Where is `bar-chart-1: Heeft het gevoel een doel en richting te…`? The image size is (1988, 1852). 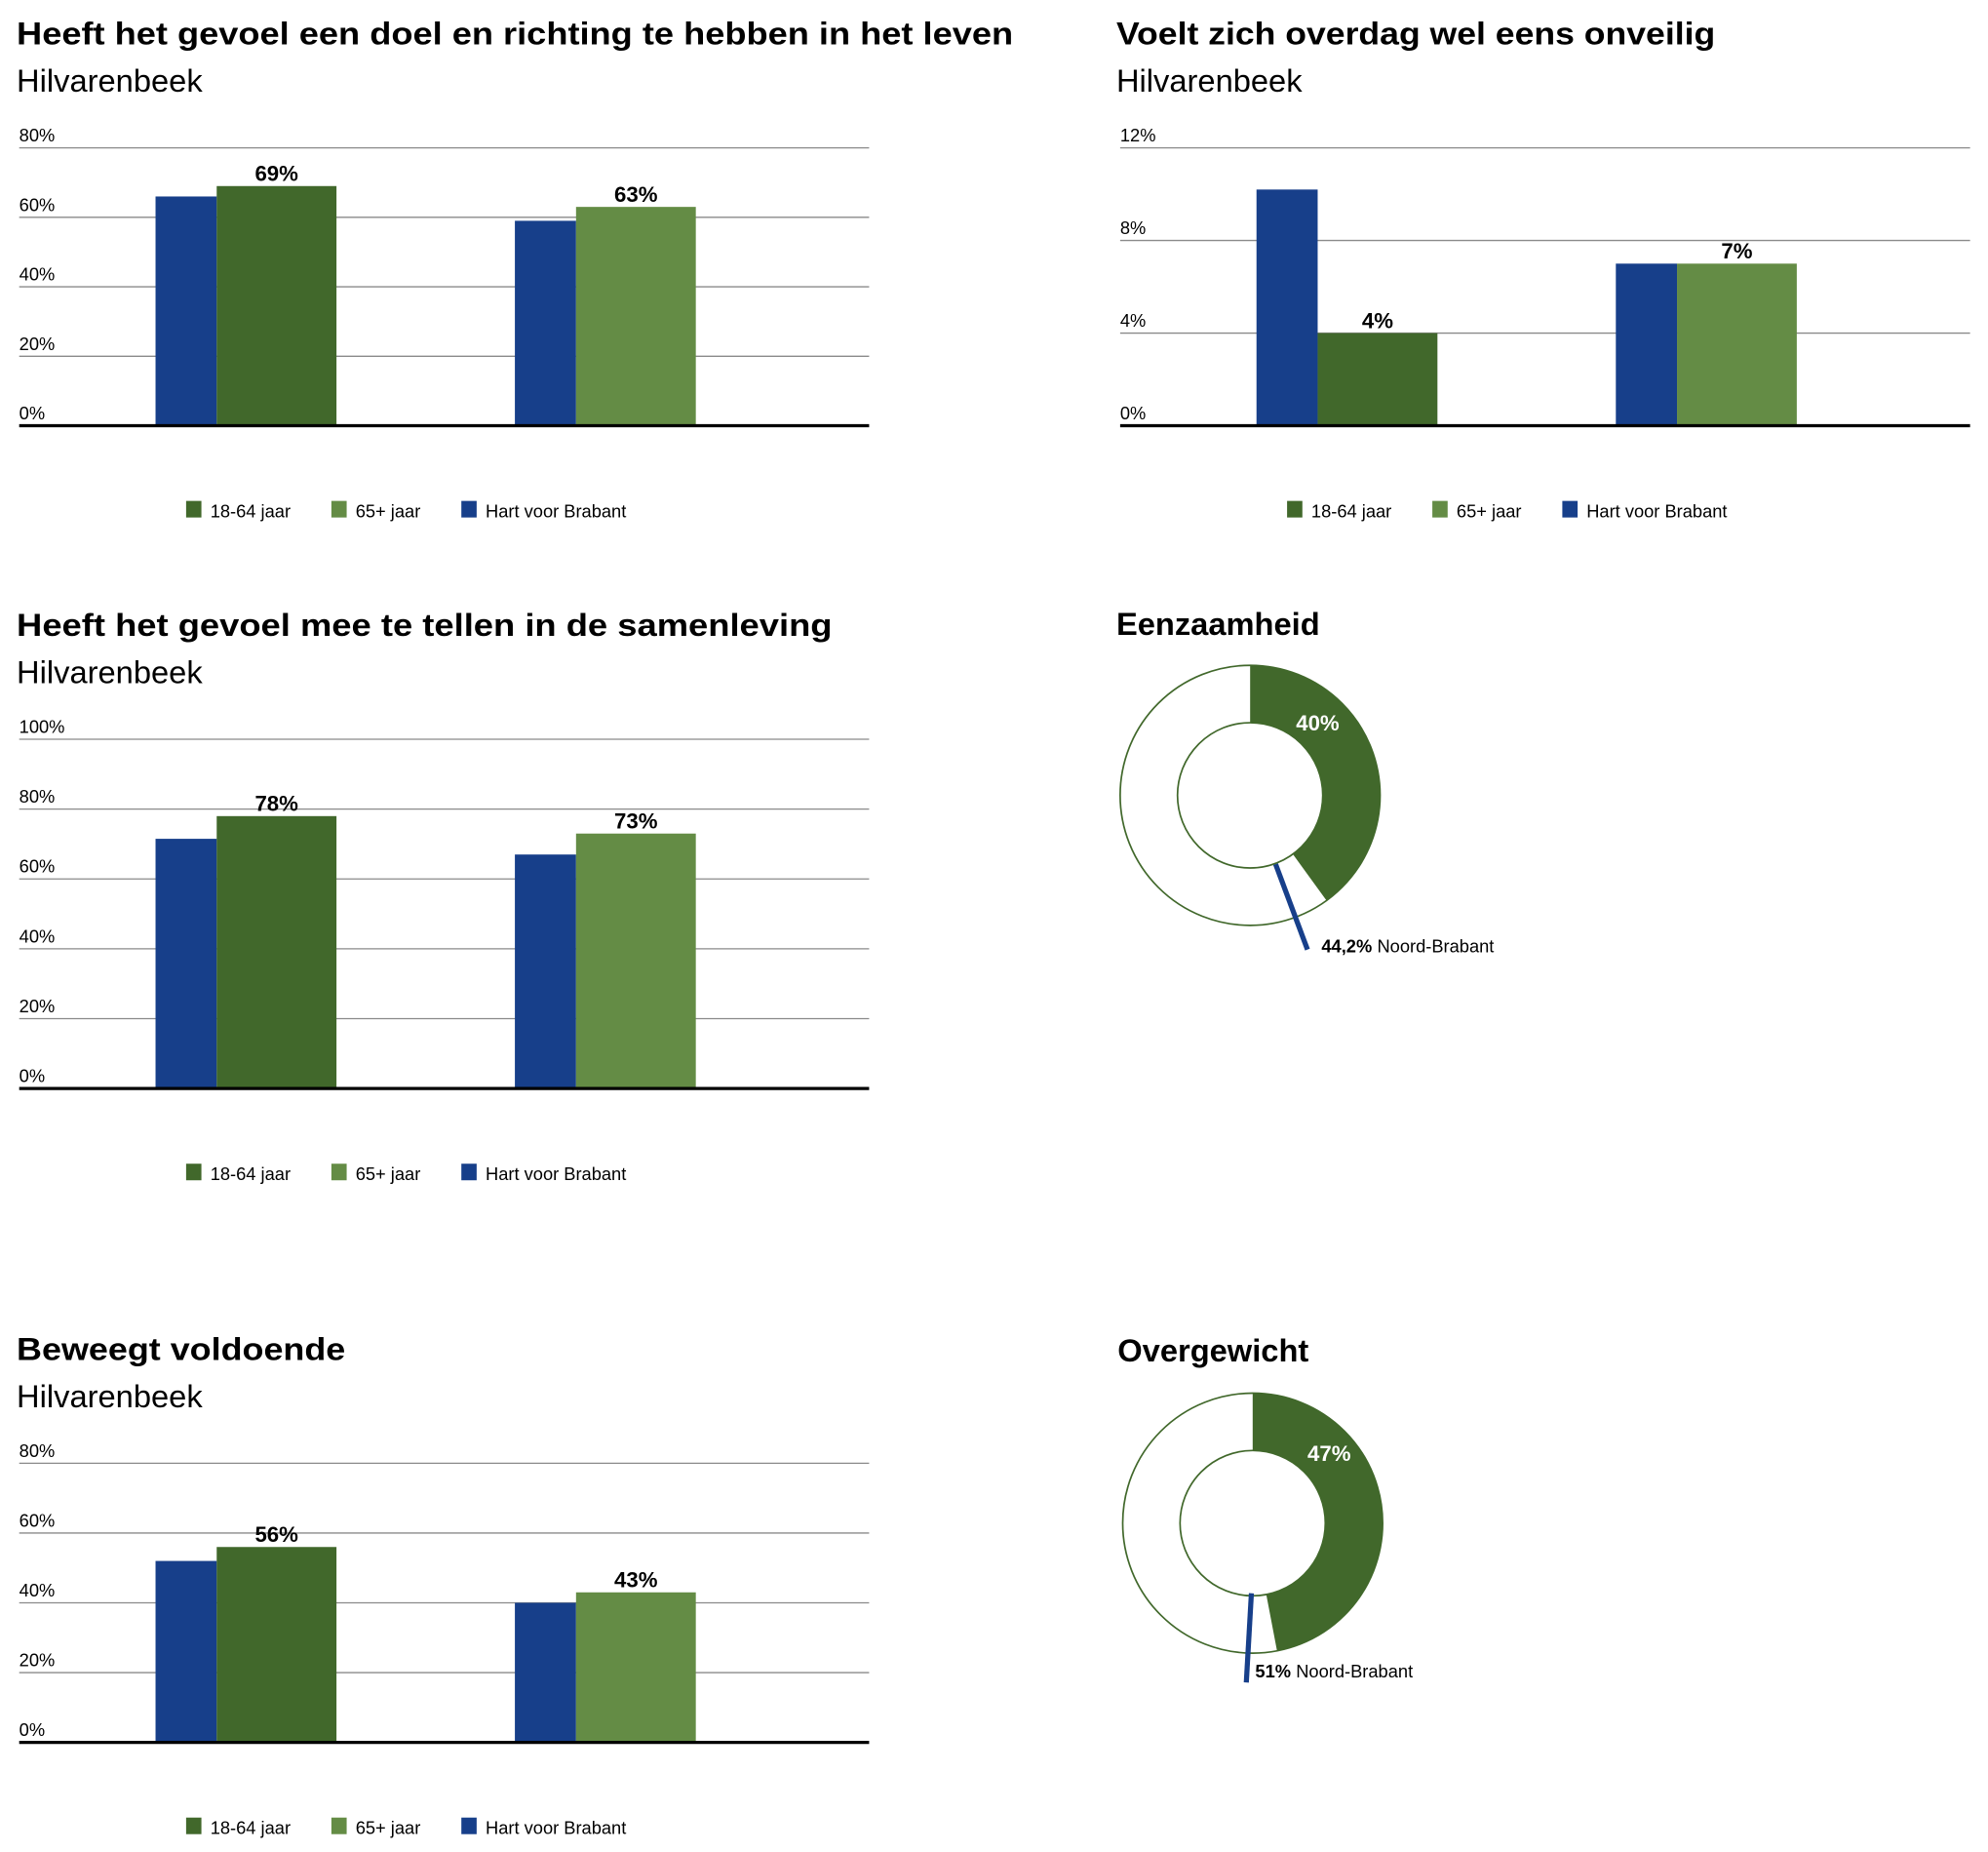
bar-chart-1: Heeft het gevoel een doel en richting te… is located at coordinates (515, 269).